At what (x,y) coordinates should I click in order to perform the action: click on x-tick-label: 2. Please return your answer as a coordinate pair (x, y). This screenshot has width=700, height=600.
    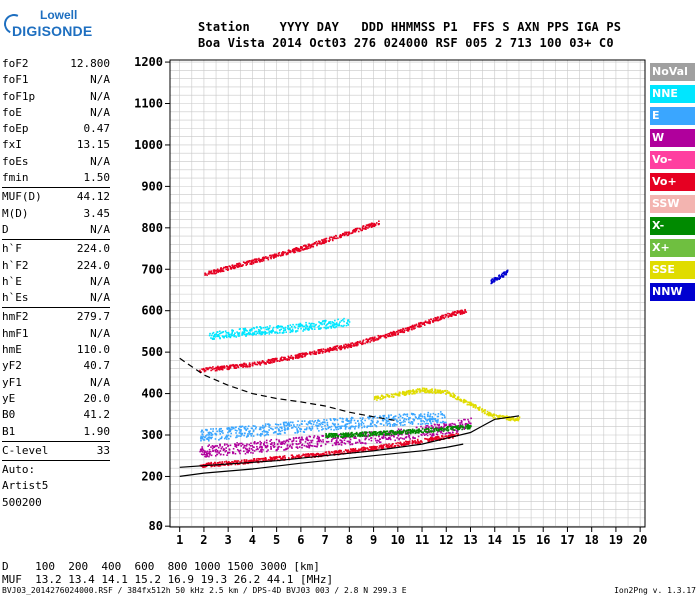
    Looking at the image, I should click on (203, 540).